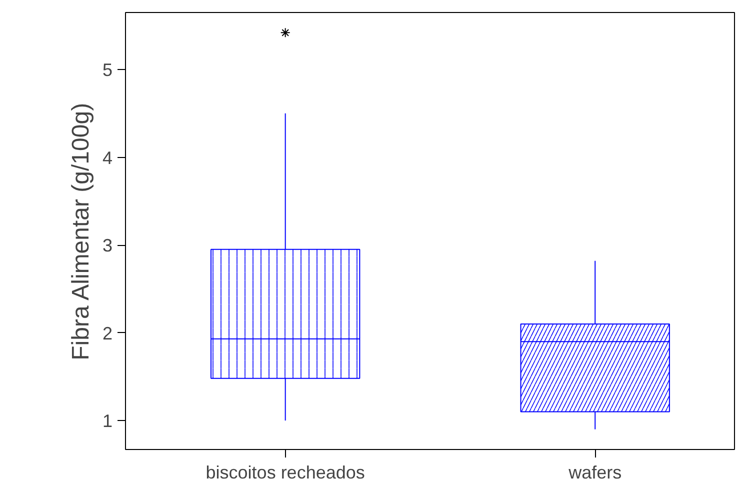 Image resolution: width=736 pixels, height=494 pixels. What do you see at coordinates (107, 333) in the screenshot?
I see `y-tick-label: 2` at bounding box center [107, 333].